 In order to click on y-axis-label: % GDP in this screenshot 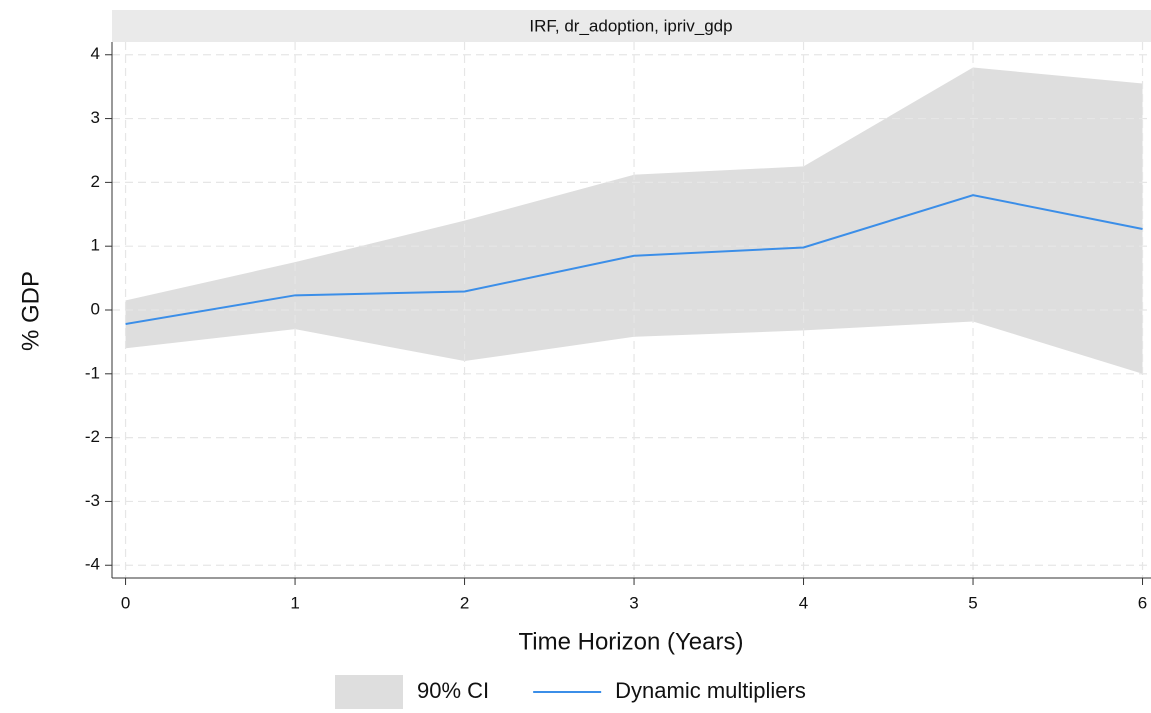, I will do `click(30, 311)`.